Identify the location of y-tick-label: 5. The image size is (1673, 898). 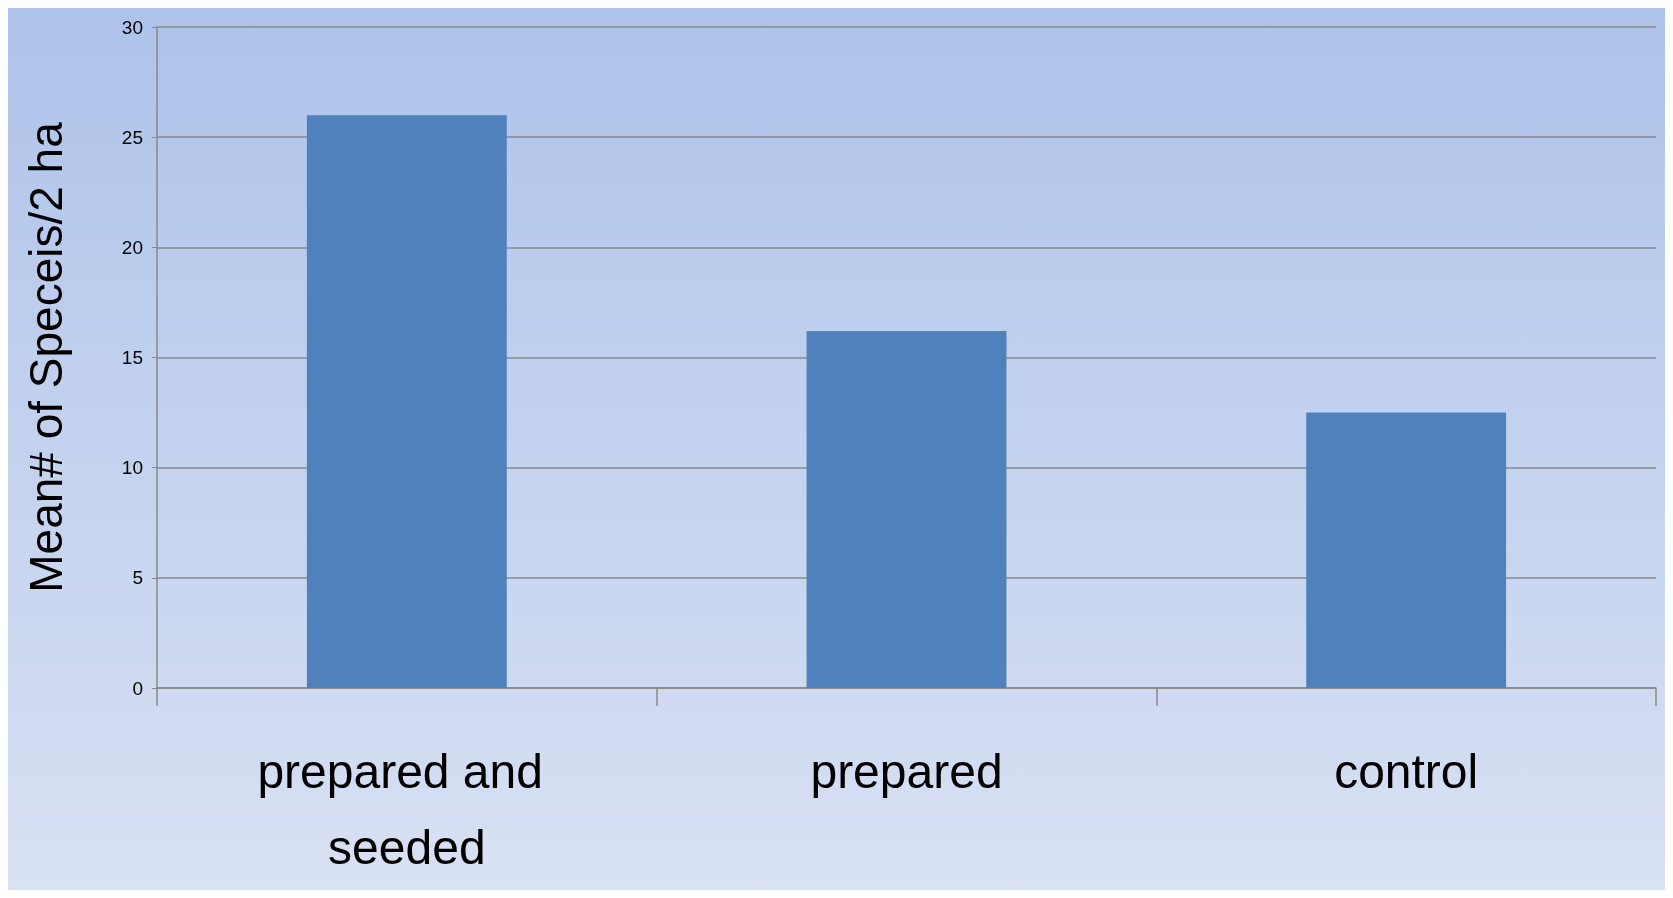
(137, 578).